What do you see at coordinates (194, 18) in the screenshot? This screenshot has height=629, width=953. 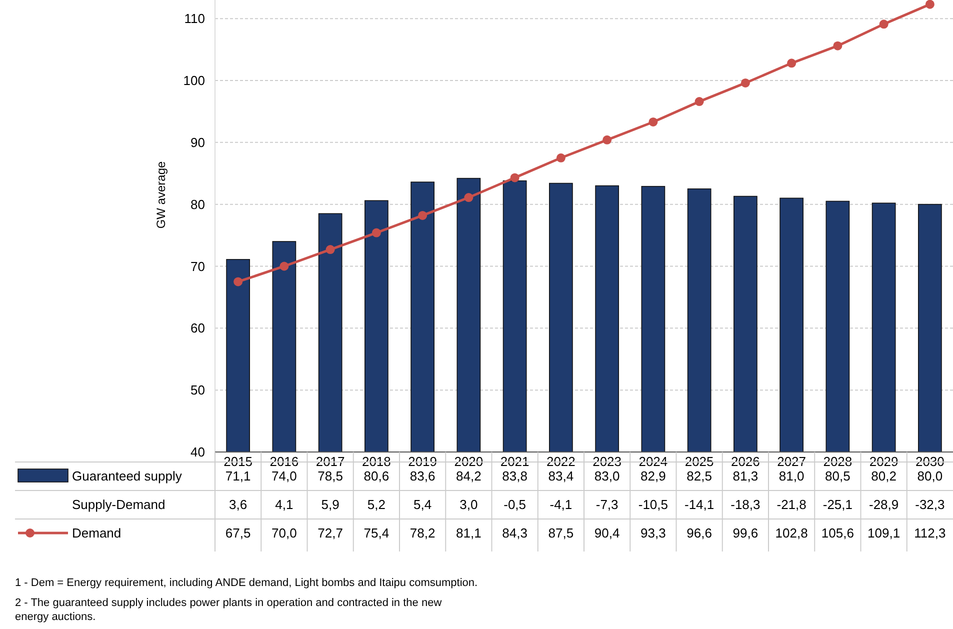 I see `y-tick-label: 110` at bounding box center [194, 18].